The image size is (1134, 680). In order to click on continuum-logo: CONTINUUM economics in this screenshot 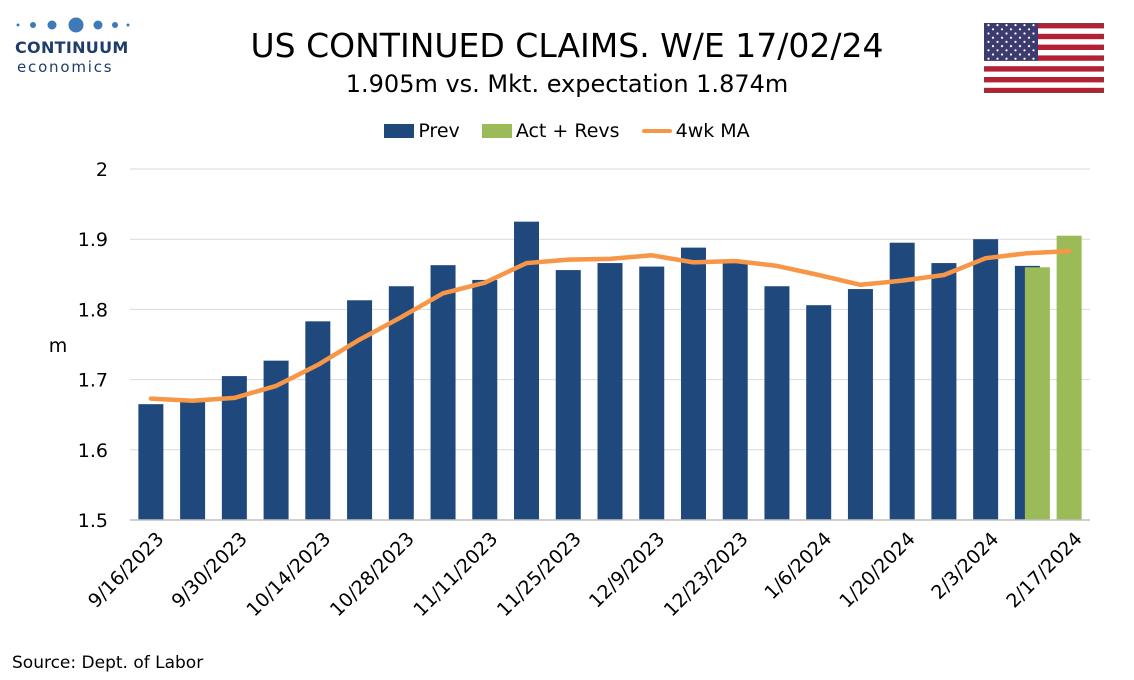, I will do `click(74, 45)`.